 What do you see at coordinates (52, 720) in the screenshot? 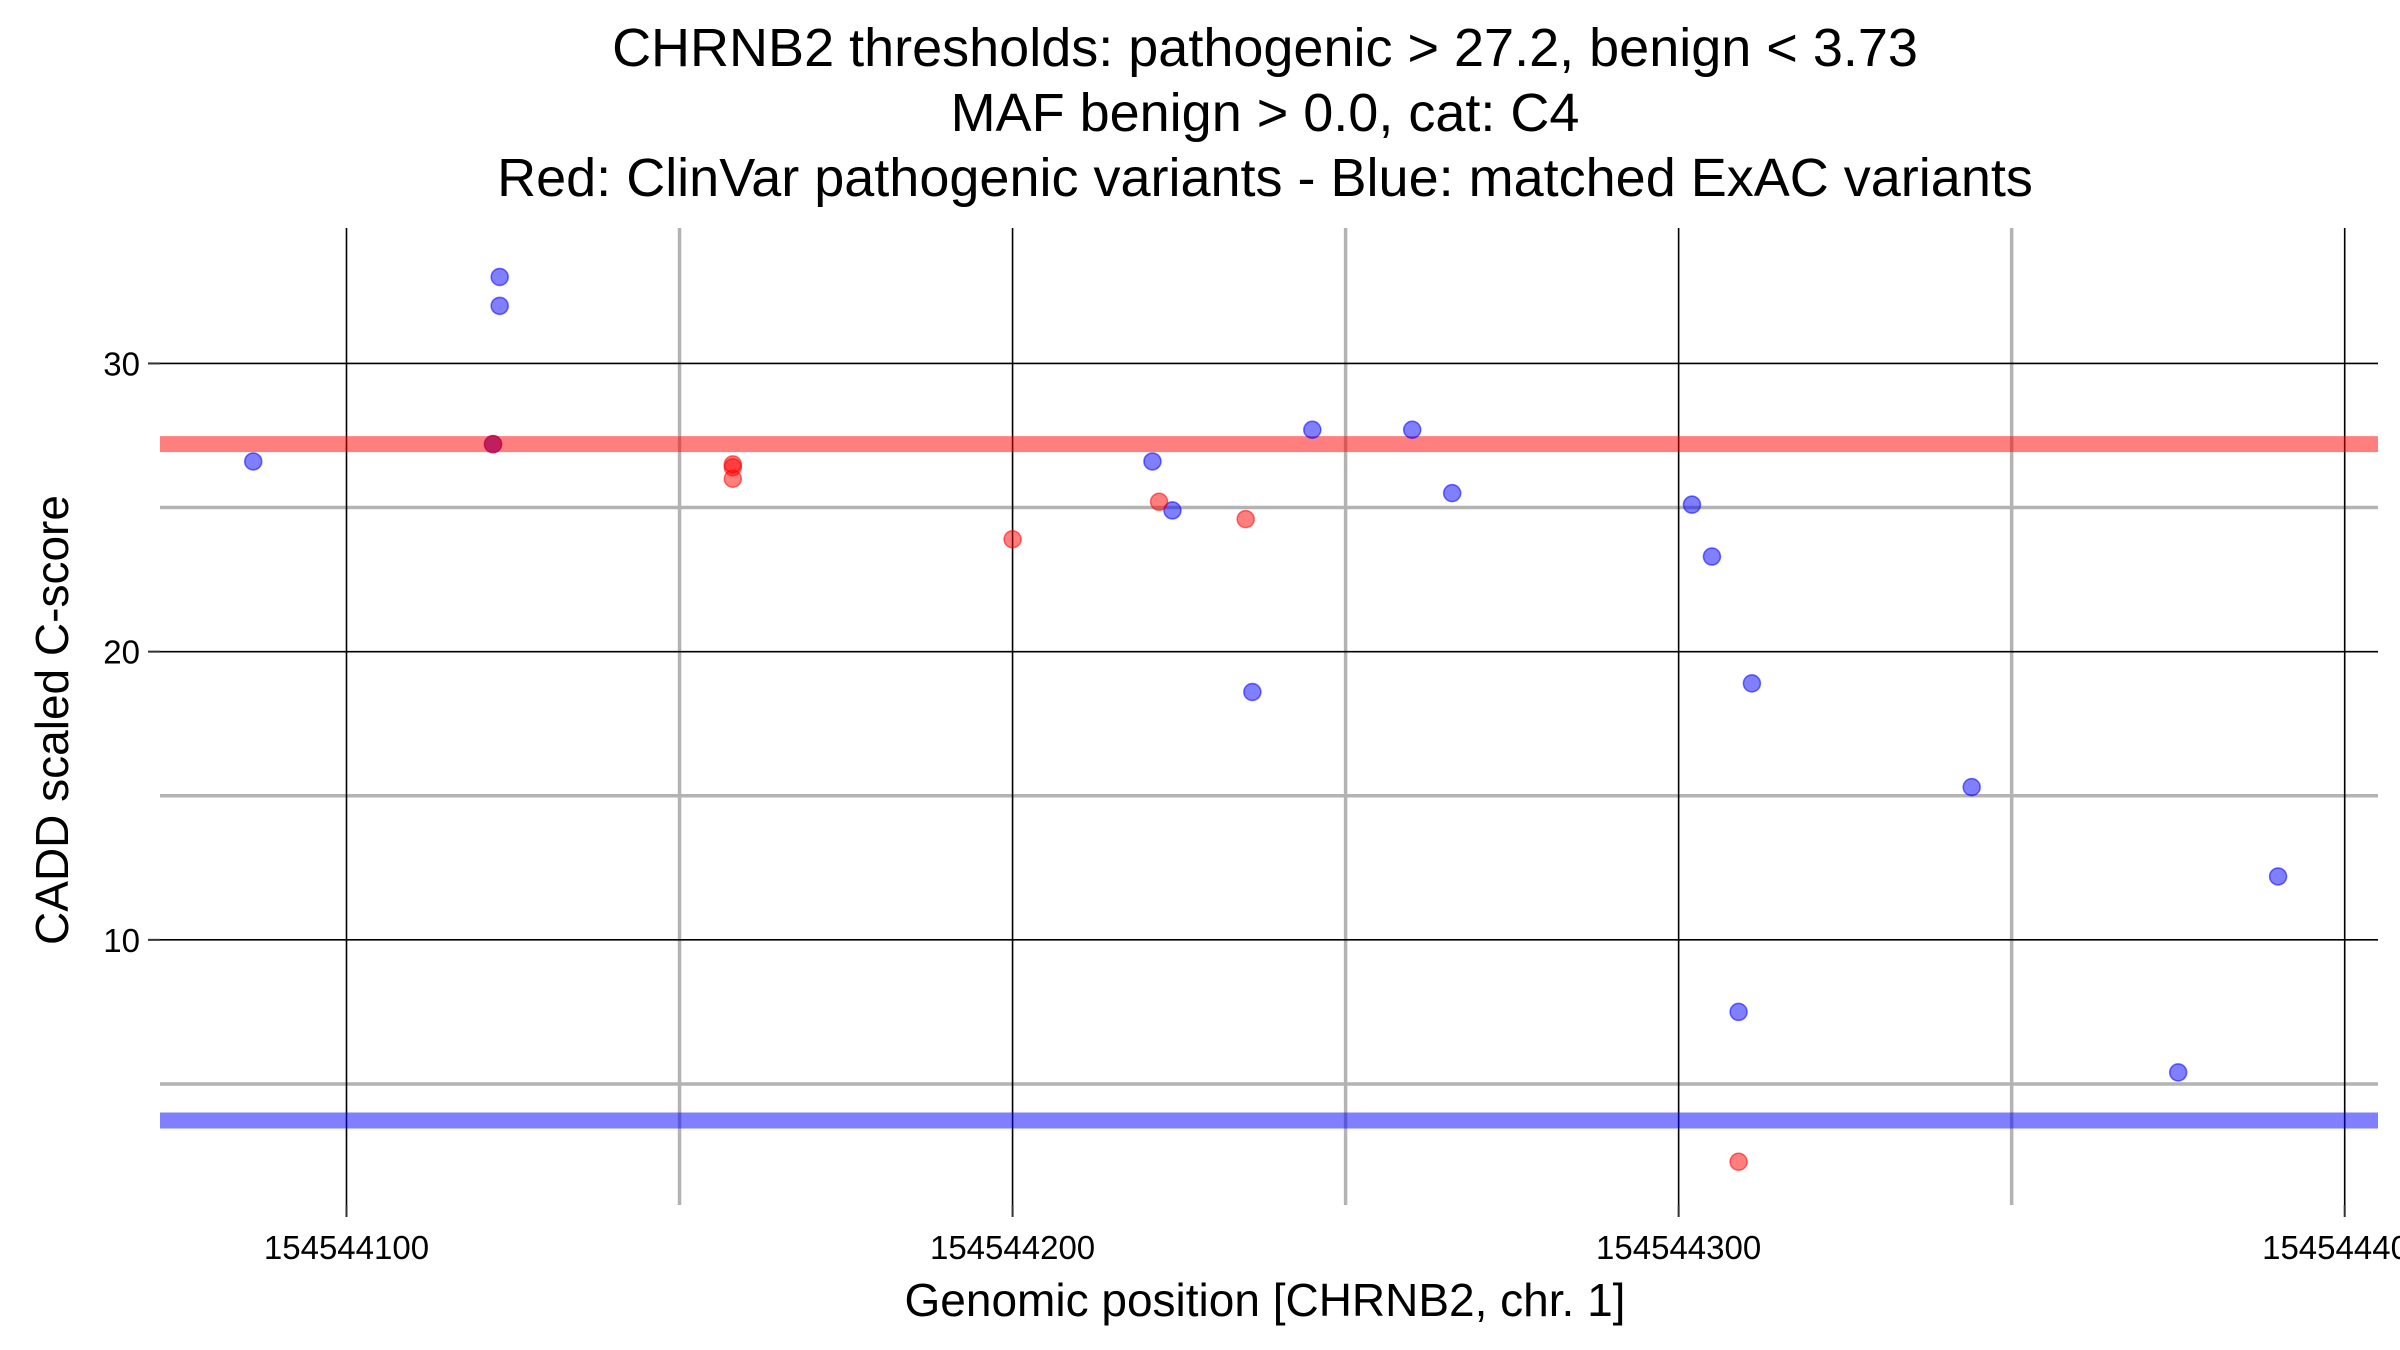
I see `y-axis-label: CADD scaled C-score` at bounding box center [52, 720].